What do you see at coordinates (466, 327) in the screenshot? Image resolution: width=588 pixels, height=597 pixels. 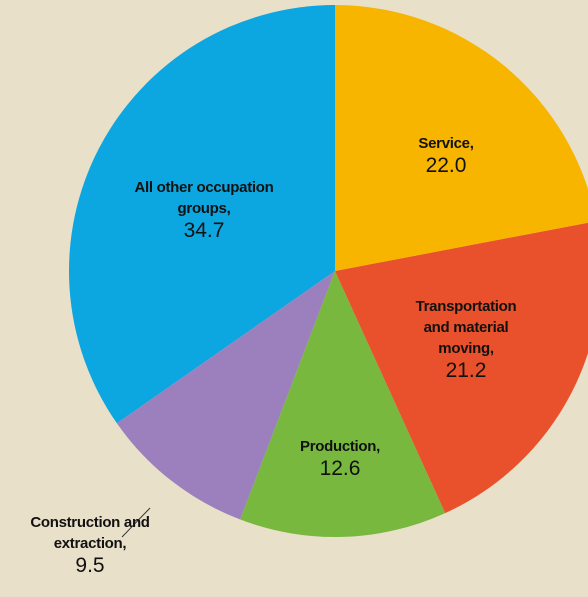 I see `category-label: Transportation and material moving,` at bounding box center [466, 327].